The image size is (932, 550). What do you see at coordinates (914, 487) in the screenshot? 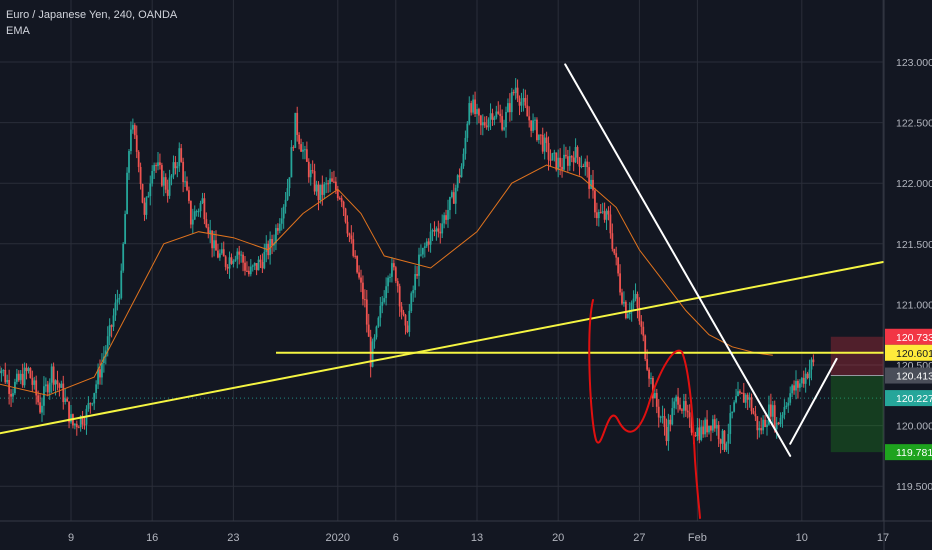
I see `y-tick-label: 119.500` at bounding box center [914, 487].